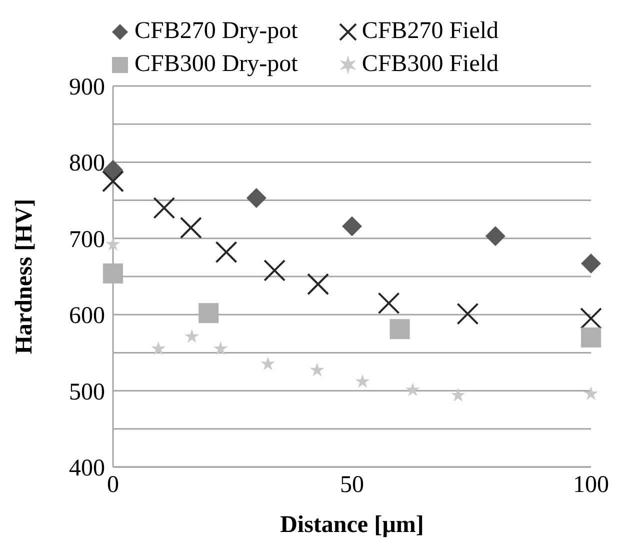 The width and height of the screenshot is (624, 555). I want to click on y-tick-label: 700, so click(87, 239).